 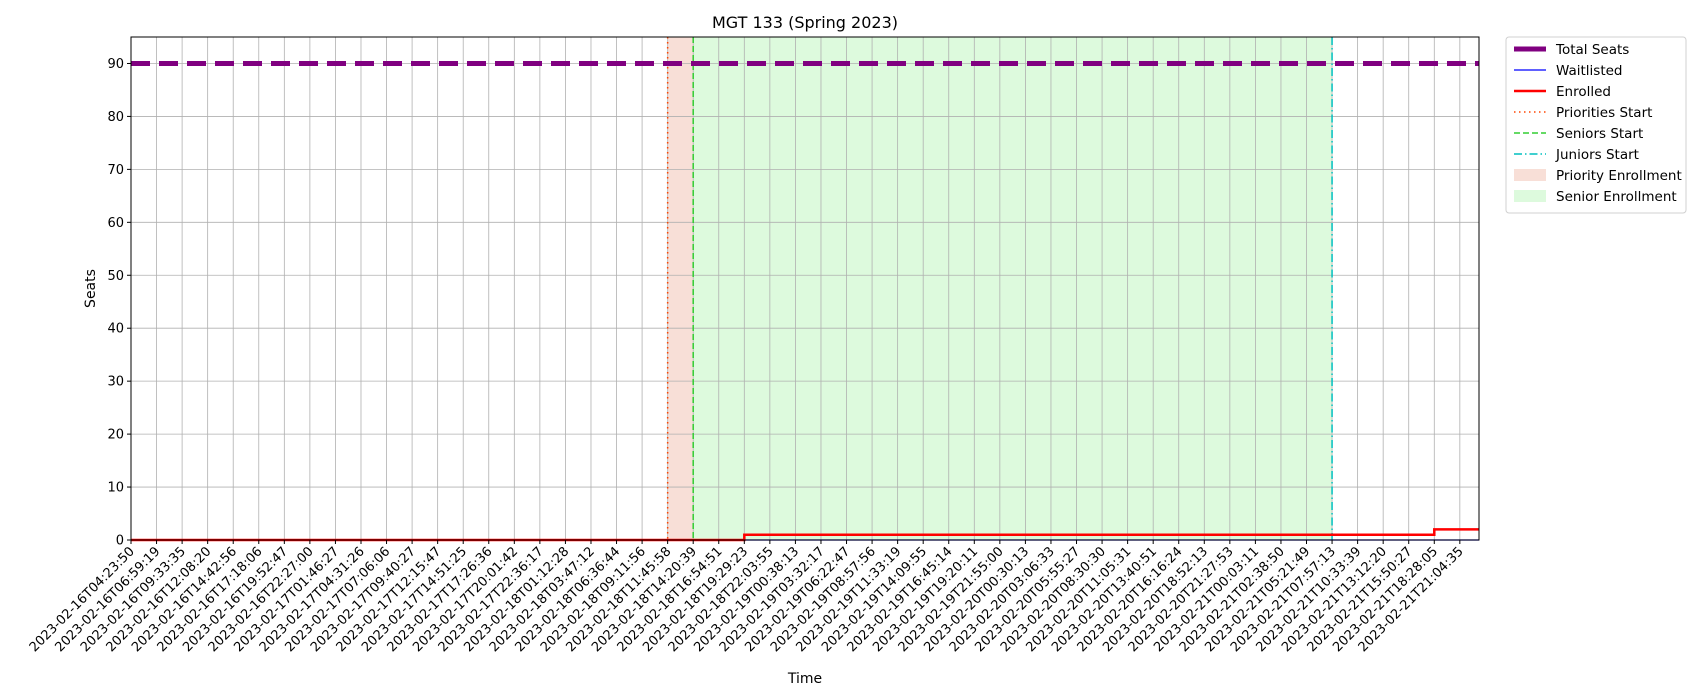 What do you see at coordinates (1599, 134) in the screenshot?
I see `legend-label-seniors-start: Seniors Start` at bounding box center [1599, 134].